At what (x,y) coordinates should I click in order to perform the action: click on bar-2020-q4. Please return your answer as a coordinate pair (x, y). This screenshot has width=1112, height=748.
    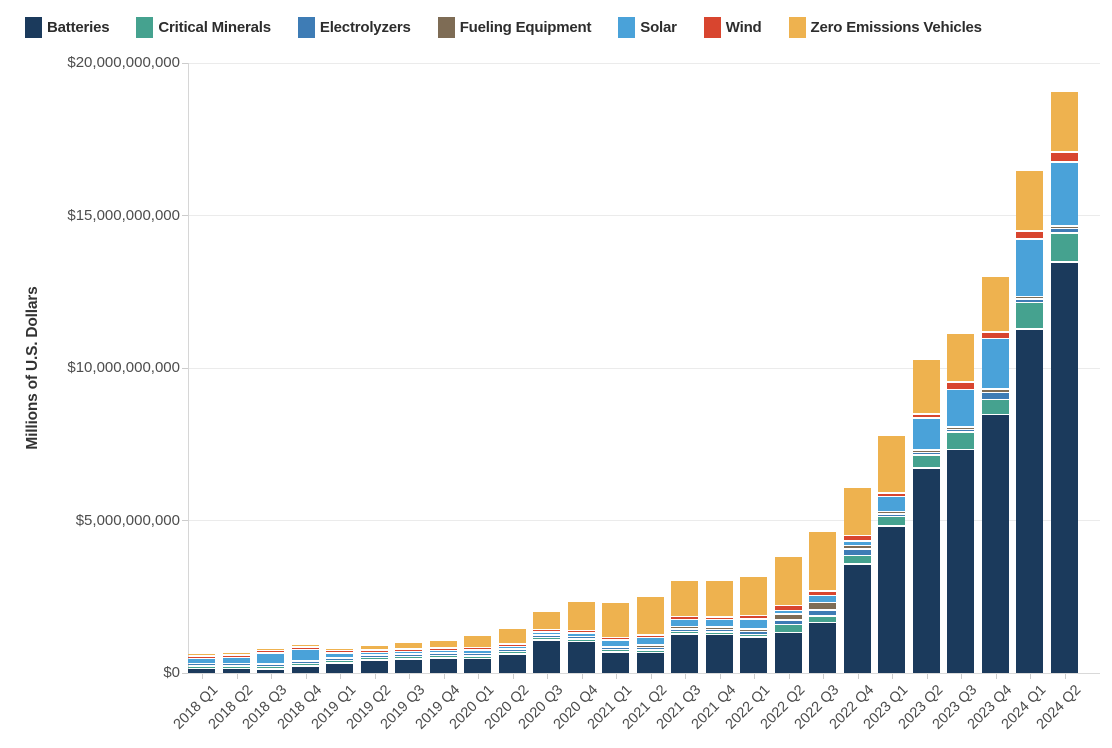
    Looking at the image, I should click on (581, 637).